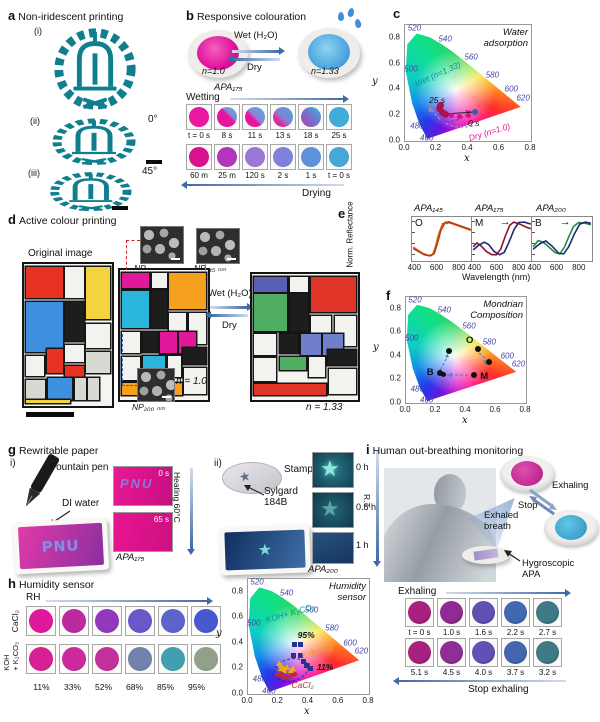 The width and height of the screenshot is (600, 722). I want to click on thumb-caption: 3.7 s, so click(515, 672).